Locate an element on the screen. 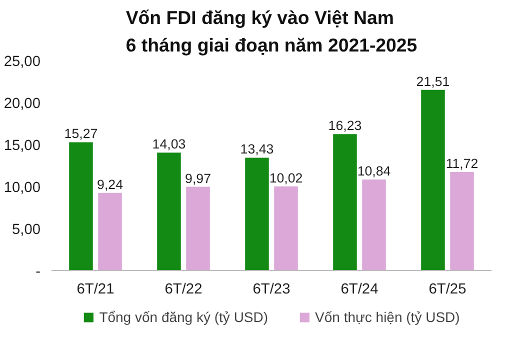  data-label: 15,27 is located at coordinates (81, 134).